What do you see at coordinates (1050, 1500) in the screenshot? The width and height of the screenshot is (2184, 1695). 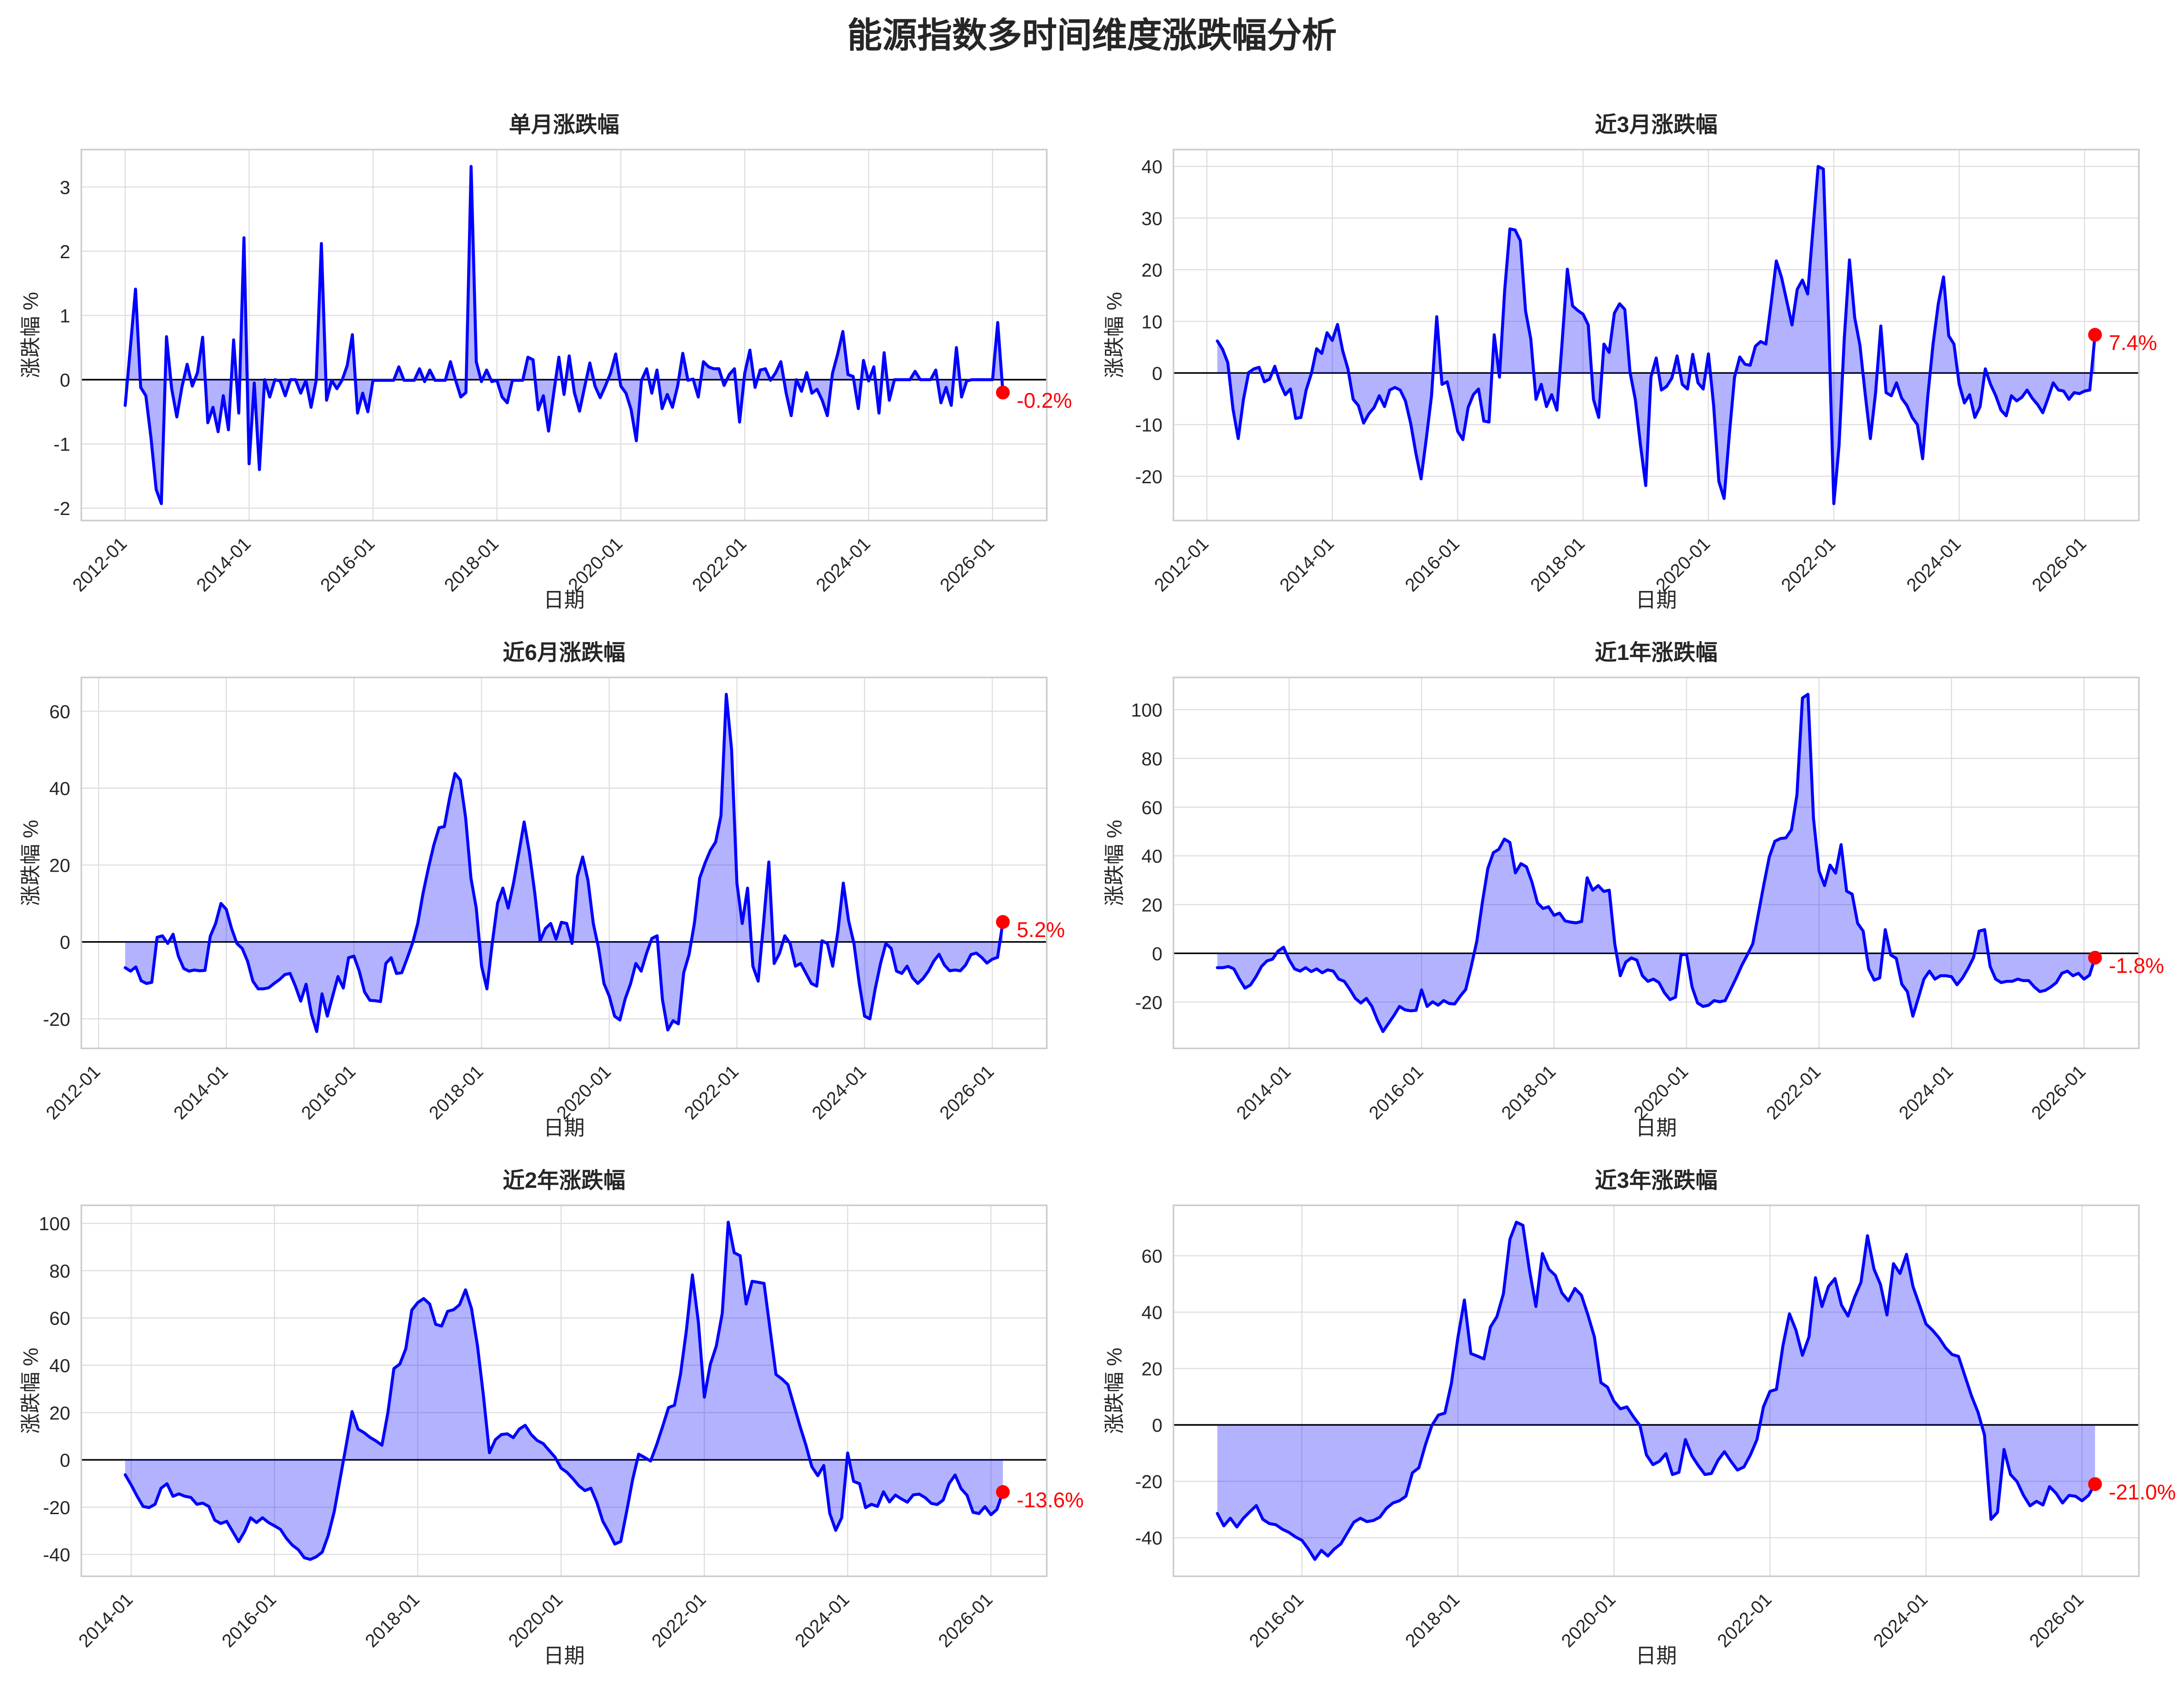 I see `last-value-annotation: -13.6%` at bounding box center [1050, 1500].